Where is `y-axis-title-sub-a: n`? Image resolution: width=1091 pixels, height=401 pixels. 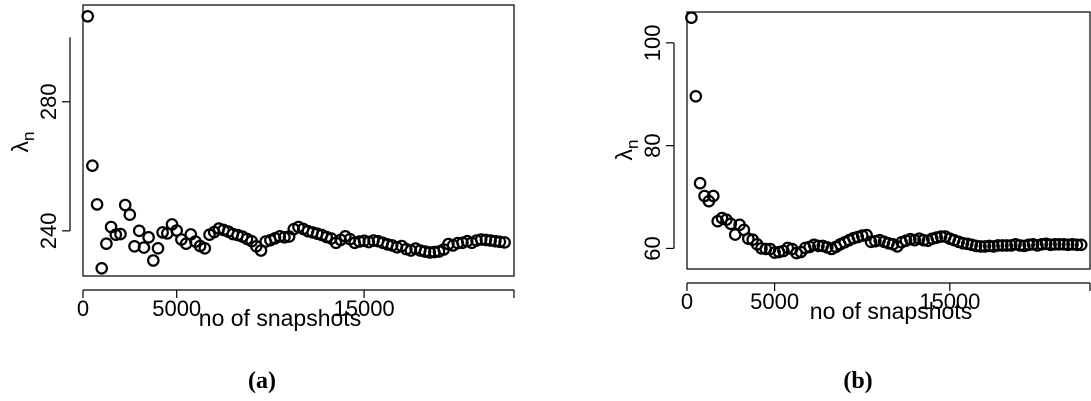 y-axis-title-sub-a: n is located at coordinates (28, 136).